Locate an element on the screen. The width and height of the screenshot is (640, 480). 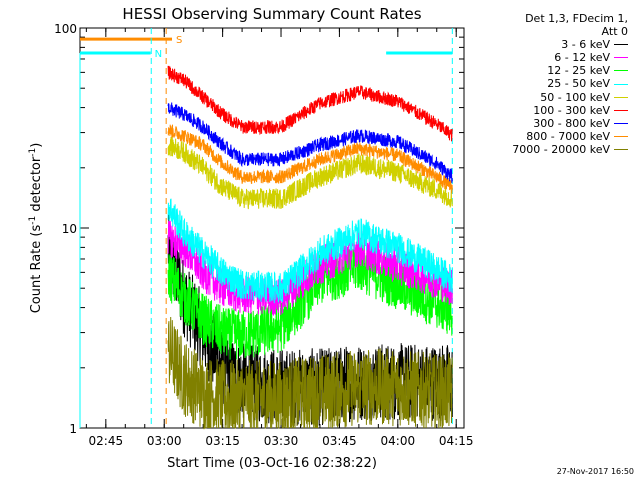
legend-entry: 100 - 300 keV is located at coordinates (548, 110).